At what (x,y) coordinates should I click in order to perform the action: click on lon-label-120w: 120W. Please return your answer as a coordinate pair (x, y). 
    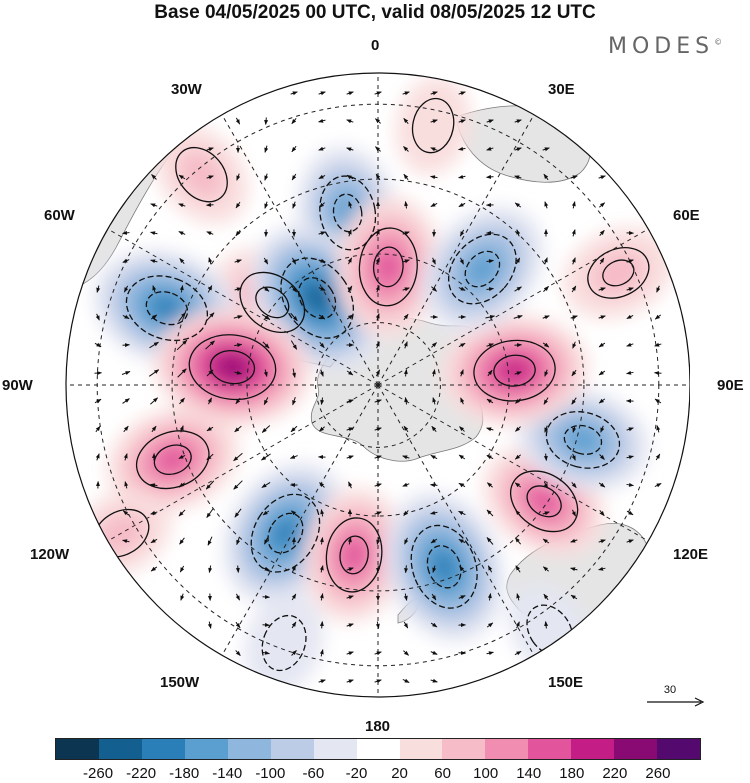
    Looking at the image, I should click on (50, 554).